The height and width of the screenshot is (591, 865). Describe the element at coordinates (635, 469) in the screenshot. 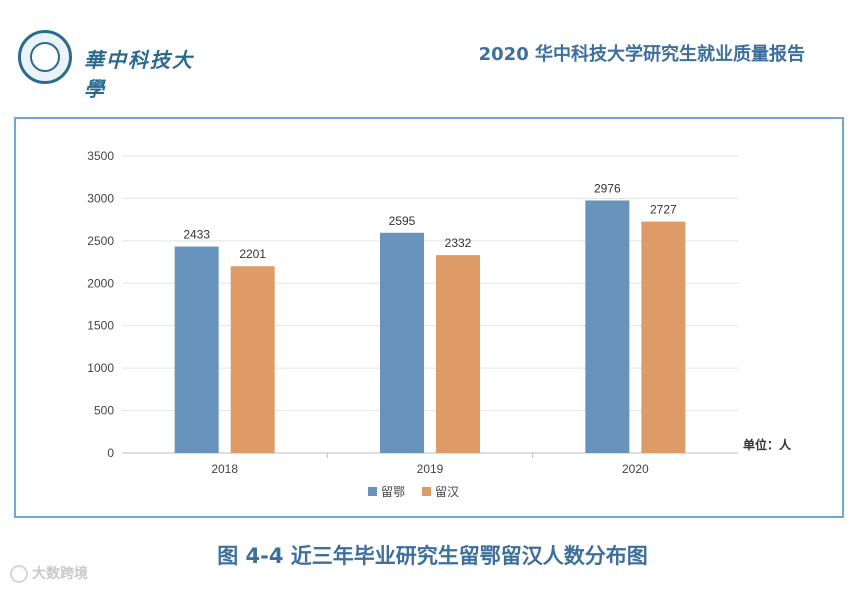

I see `x-tick-label: 2020` at that location.